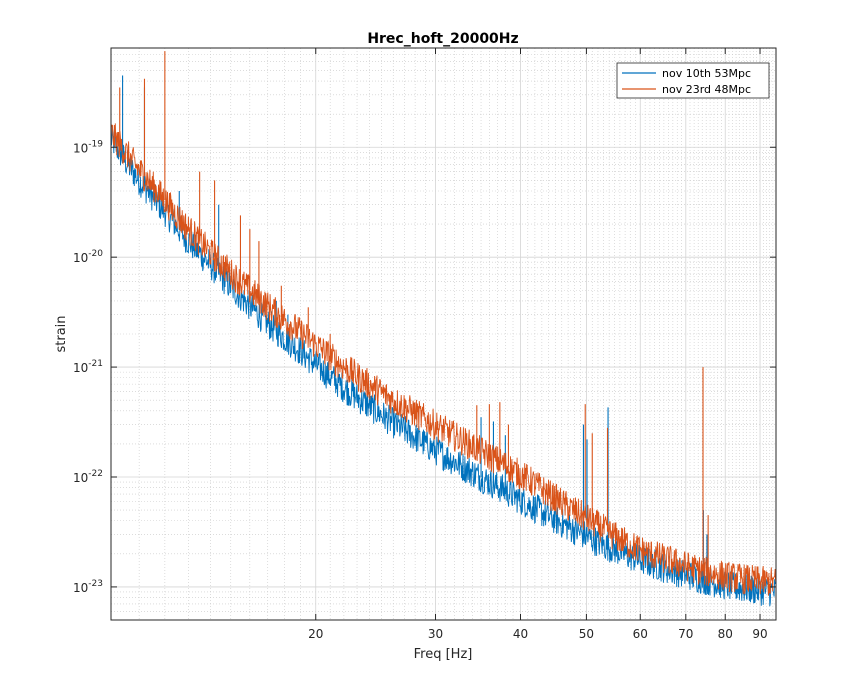 The image size is (858, 697). I want to click on y-tick-label: 10-21, so click(88, 367).